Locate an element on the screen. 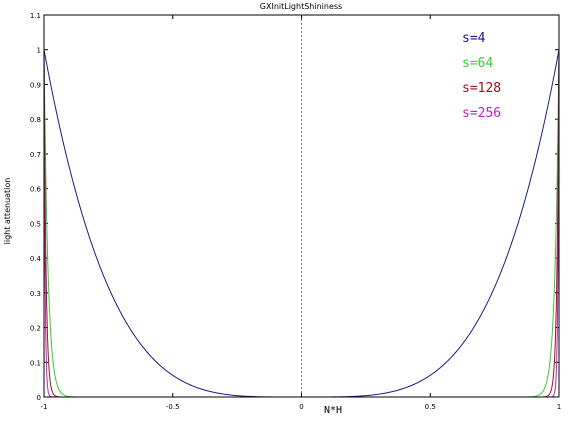 This screenshot has height=421, width=571. y-tick-label: 1 is located at coordinates (39, 51).